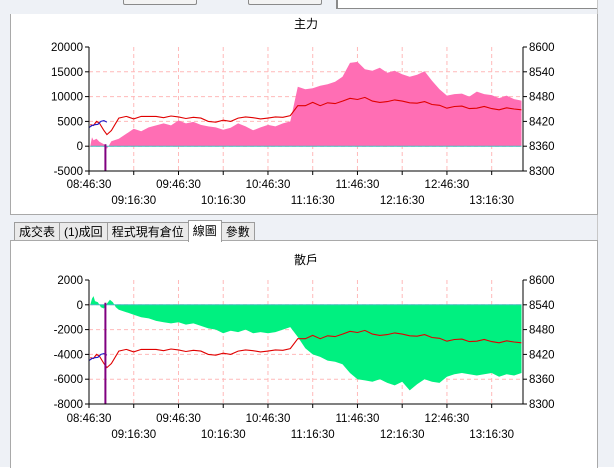 This screenshot has width=614, height=468. What do you see at coordinates (68, 355) in the screenshot?
I see `retail-y-left-tick-label: -4000` at bounding box center [68, 355].